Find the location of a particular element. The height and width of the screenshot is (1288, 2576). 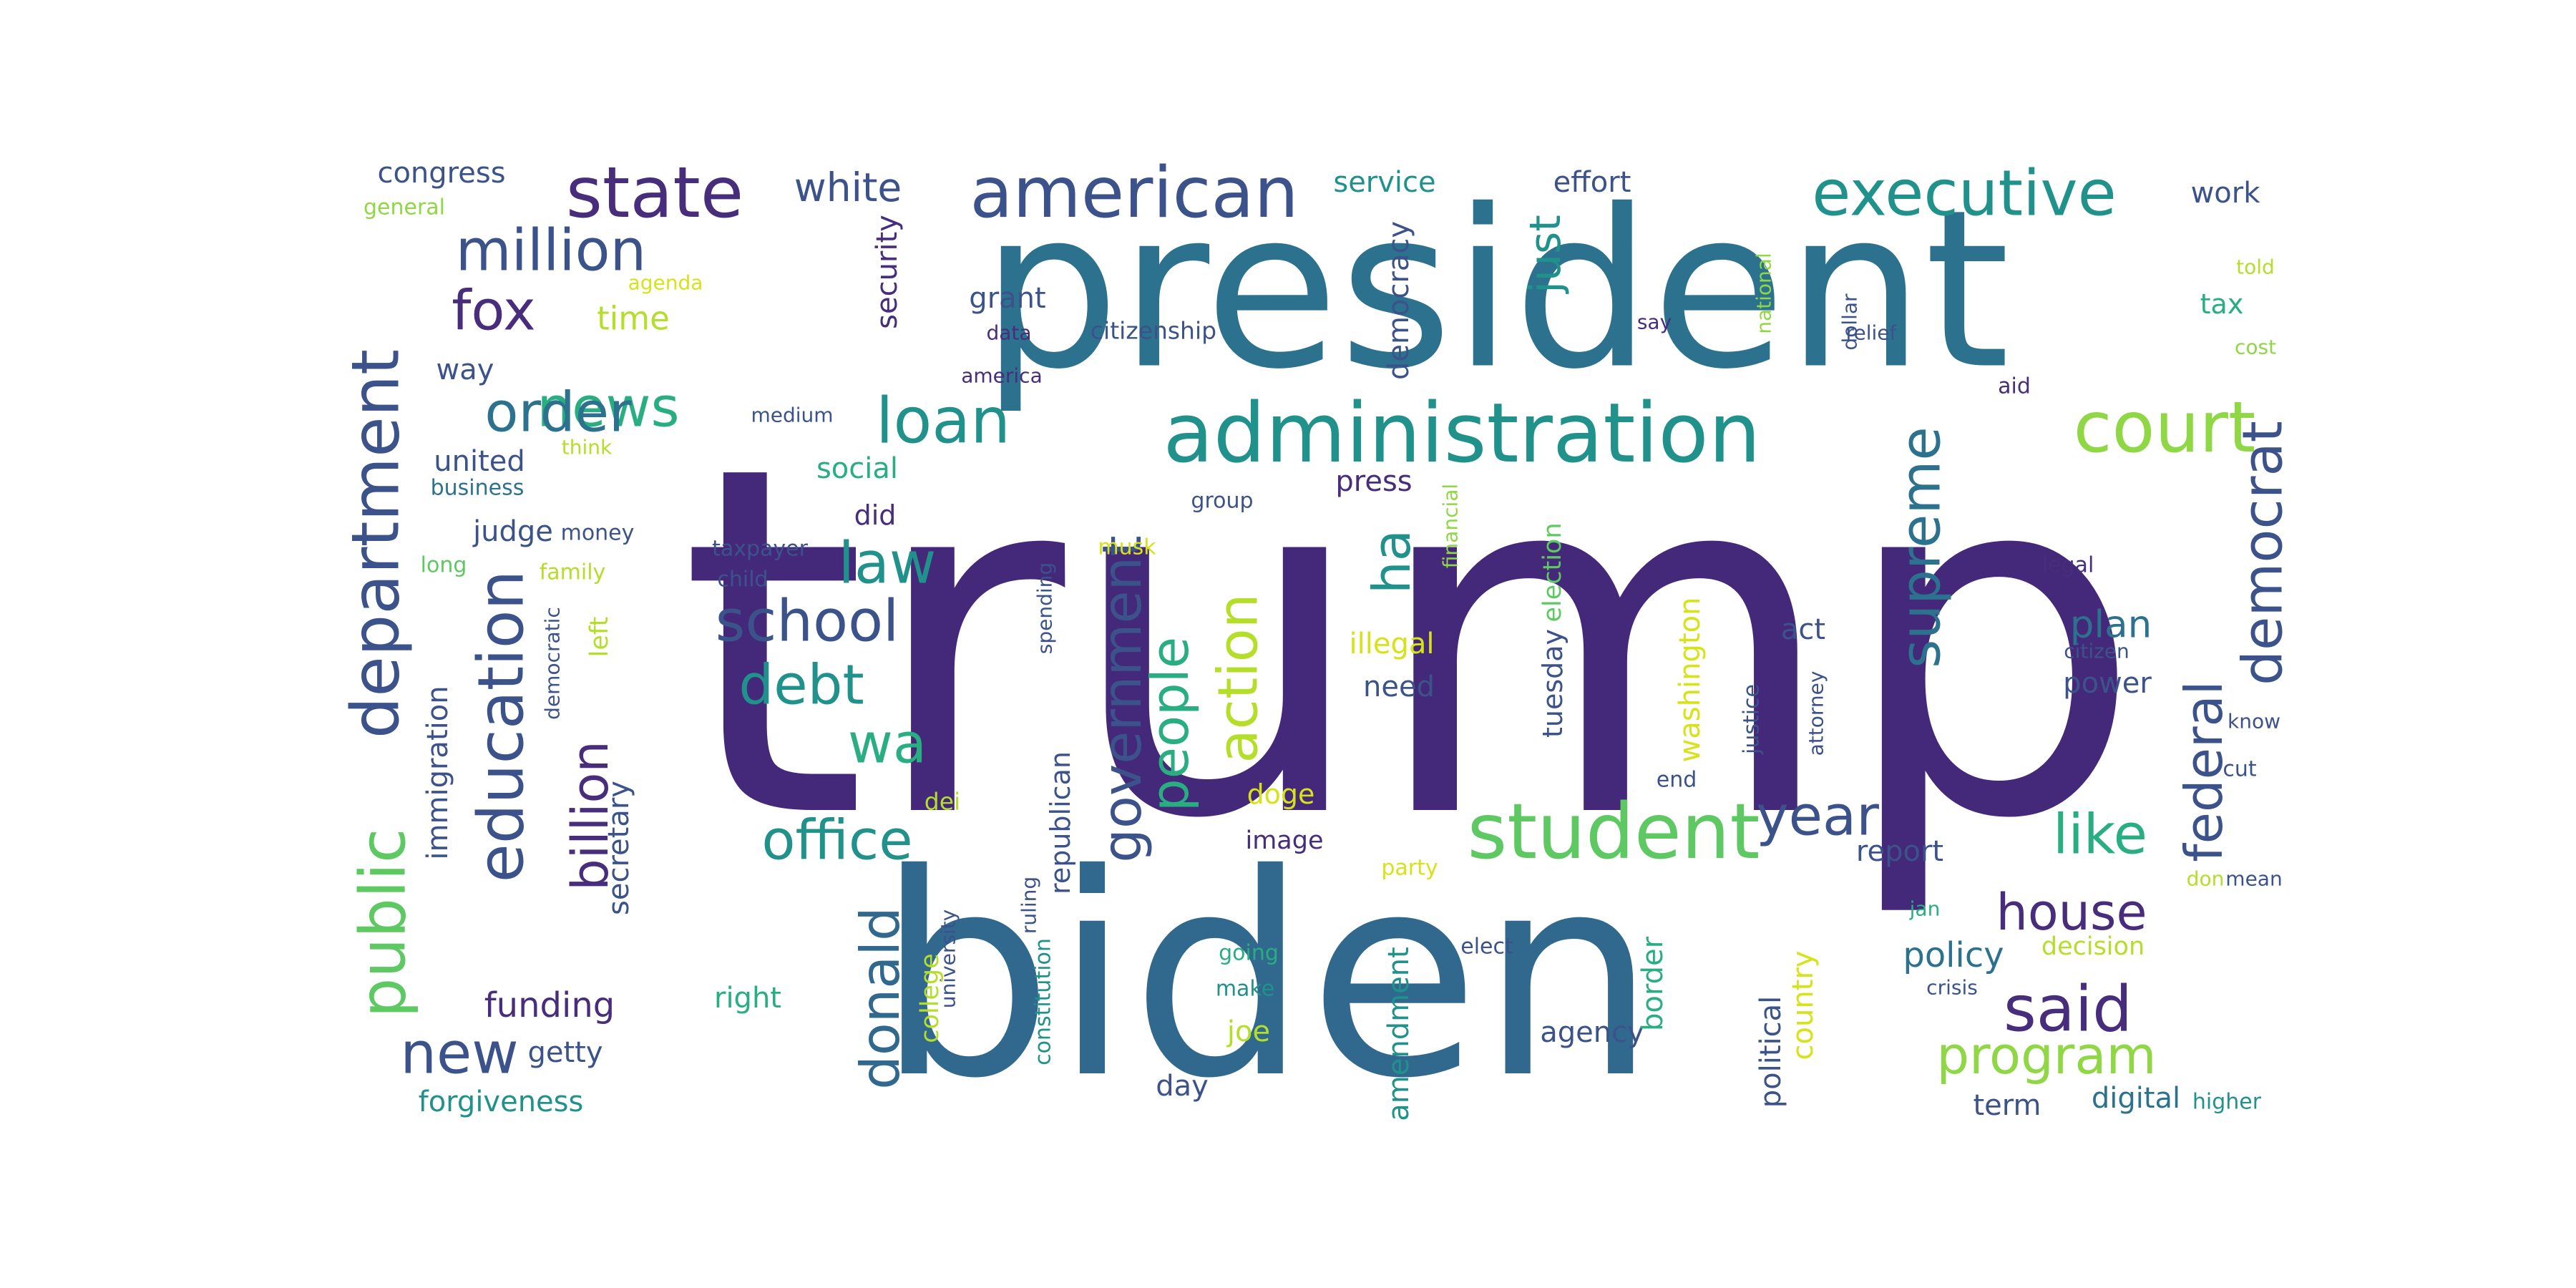

word-fox: fox is located at coordinates (493, 311).